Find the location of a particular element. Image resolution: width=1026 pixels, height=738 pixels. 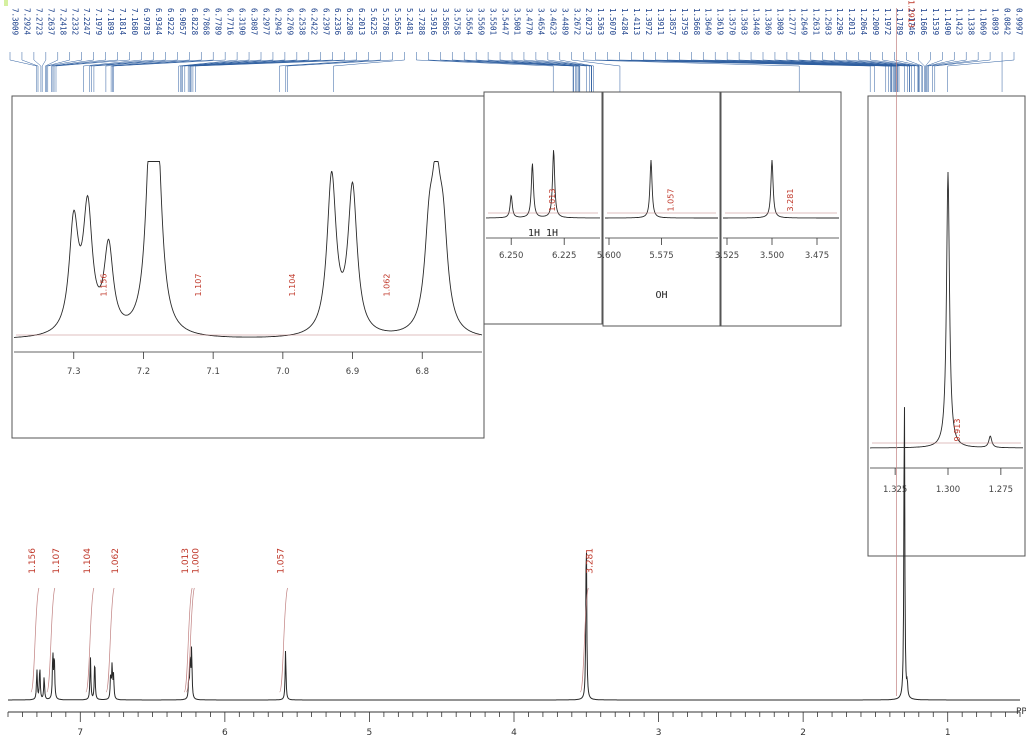

peak-label: 1.1338 is located at coordinates (971, 22).